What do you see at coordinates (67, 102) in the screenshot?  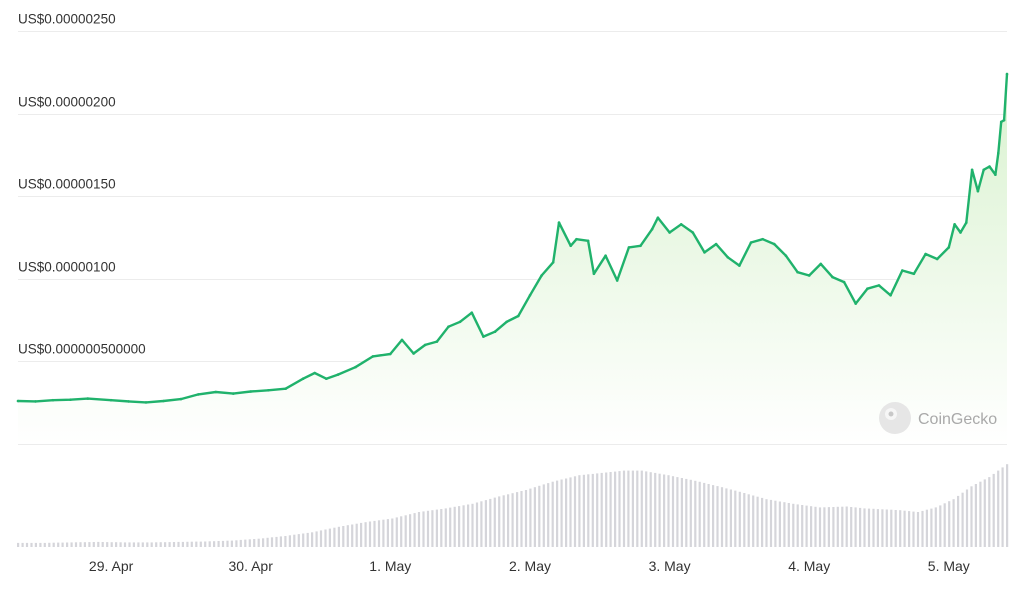 I see `y-tick-label: US$0.00000200` at bounding box center [67, 102].